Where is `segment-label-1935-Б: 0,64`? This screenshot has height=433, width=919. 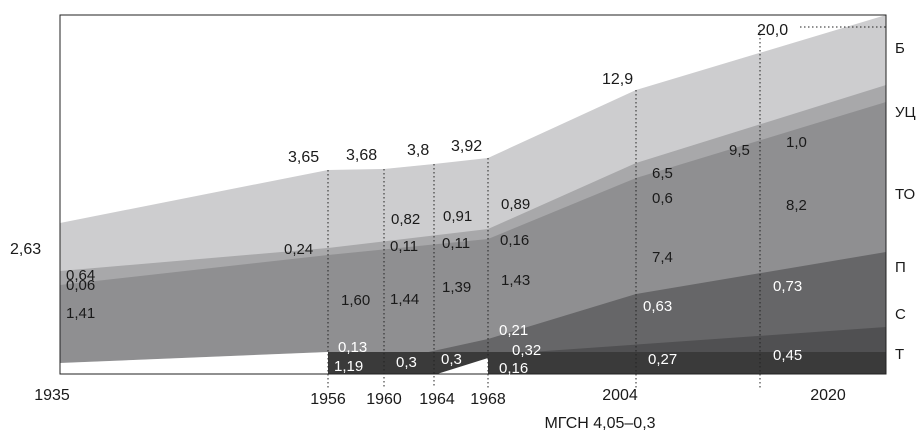 segment-label-1935-Б: 0,64 is located at coordinates (80, 275).